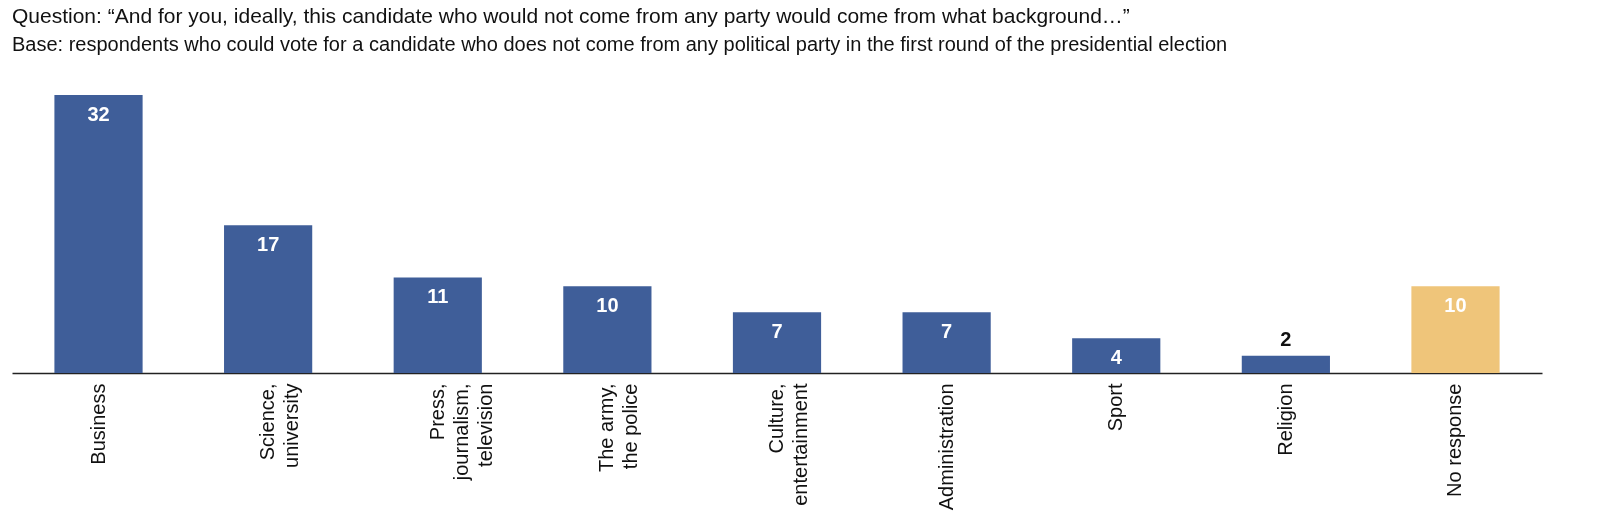  Describe the element at coordinates (618, 428) in the screenshot. I see `x-tick-label: The army, the police` at that location.